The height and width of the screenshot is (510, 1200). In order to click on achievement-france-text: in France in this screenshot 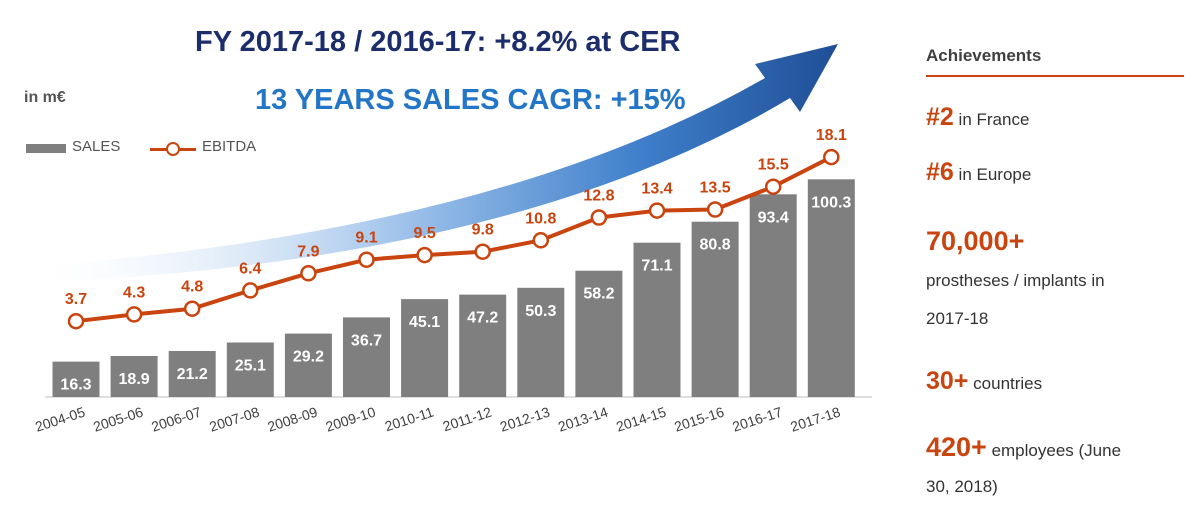, I will do `click(994, 119)`.